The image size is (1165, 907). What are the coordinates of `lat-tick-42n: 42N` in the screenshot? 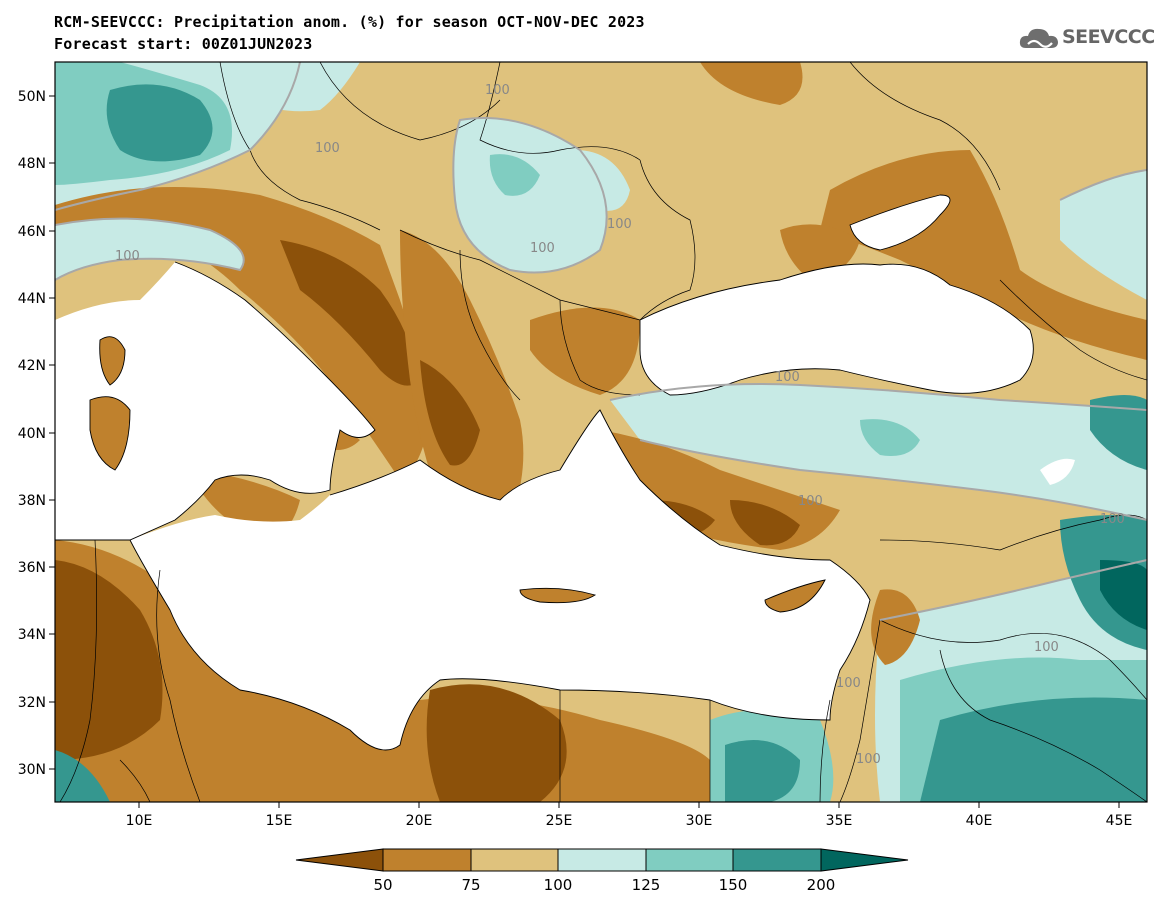 It's located at (36, 366).